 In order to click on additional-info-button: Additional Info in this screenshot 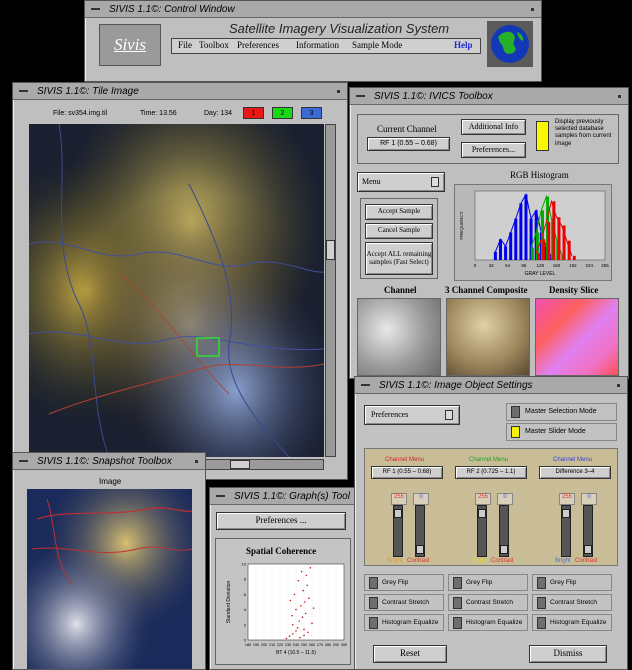, I will do `click(493, 127)`.